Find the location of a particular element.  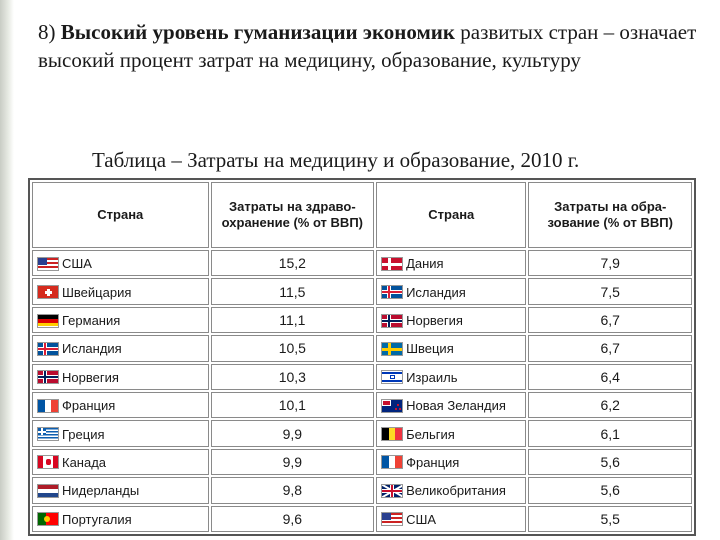

health-country-cell: Португалия is located at coordinates (120, 518).